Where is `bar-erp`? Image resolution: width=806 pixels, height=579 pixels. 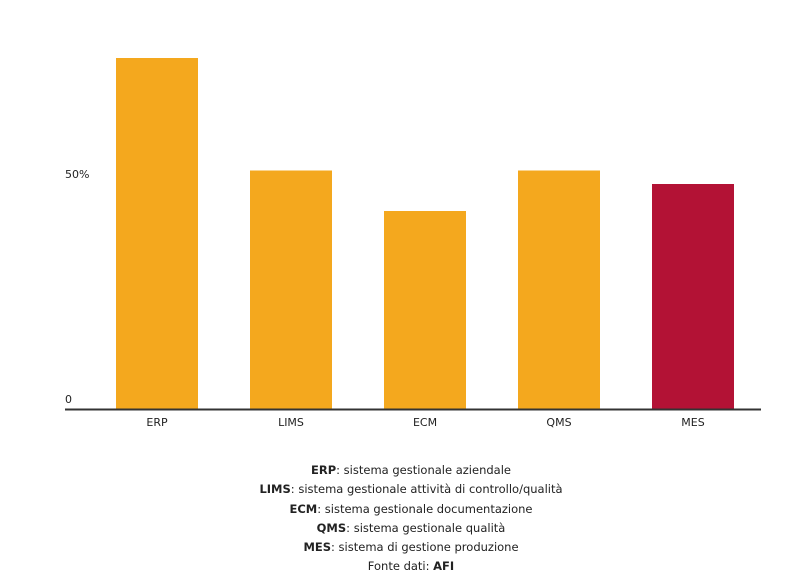
bar-erp is located at coordinates (157, 233).